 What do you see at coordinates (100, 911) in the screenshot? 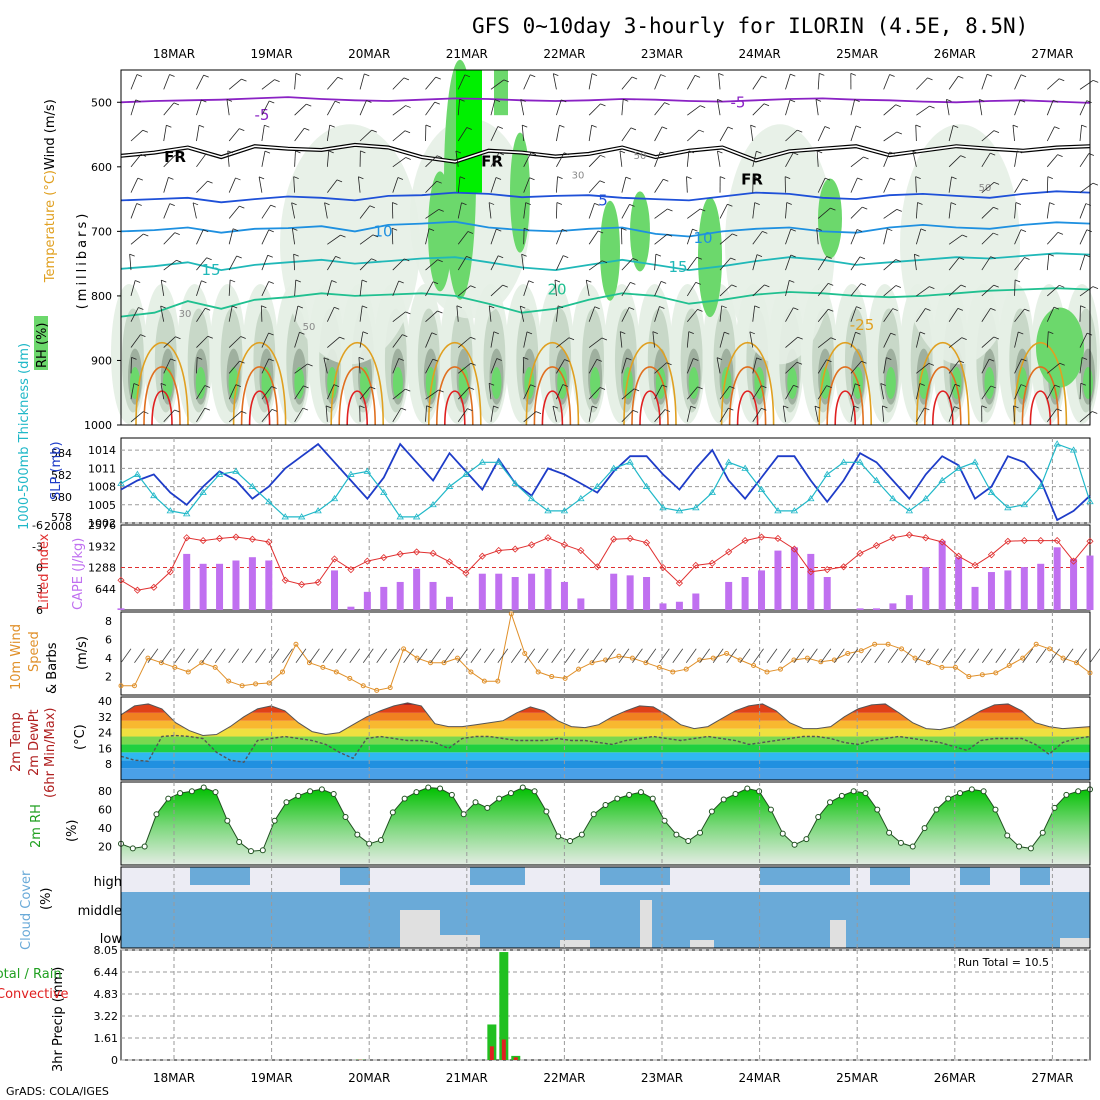
I see `cloud-middle-label: middle` at bounding box center [100, 911].